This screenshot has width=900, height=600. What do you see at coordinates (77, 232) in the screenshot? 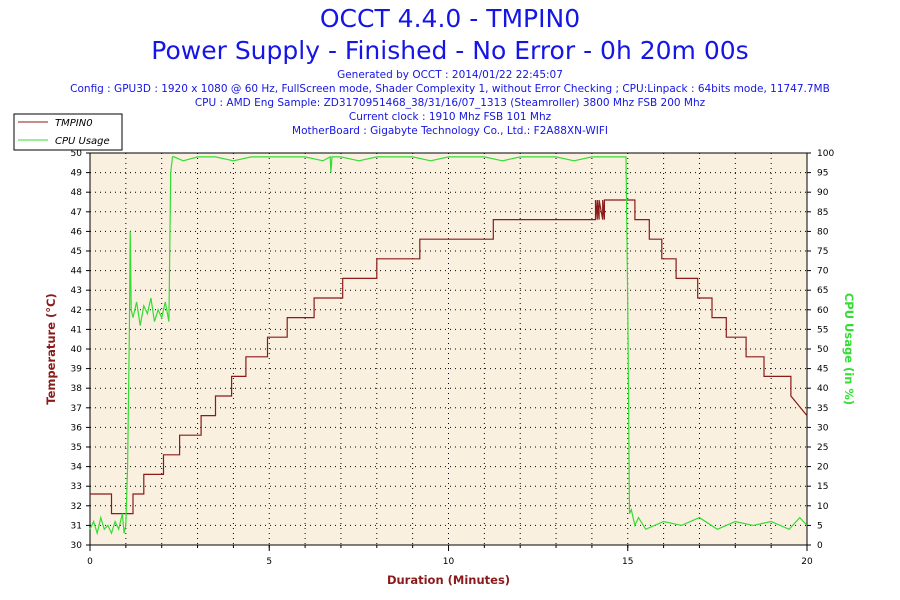
I see `y-tick-label: 46` at bounding box center [77, 232].